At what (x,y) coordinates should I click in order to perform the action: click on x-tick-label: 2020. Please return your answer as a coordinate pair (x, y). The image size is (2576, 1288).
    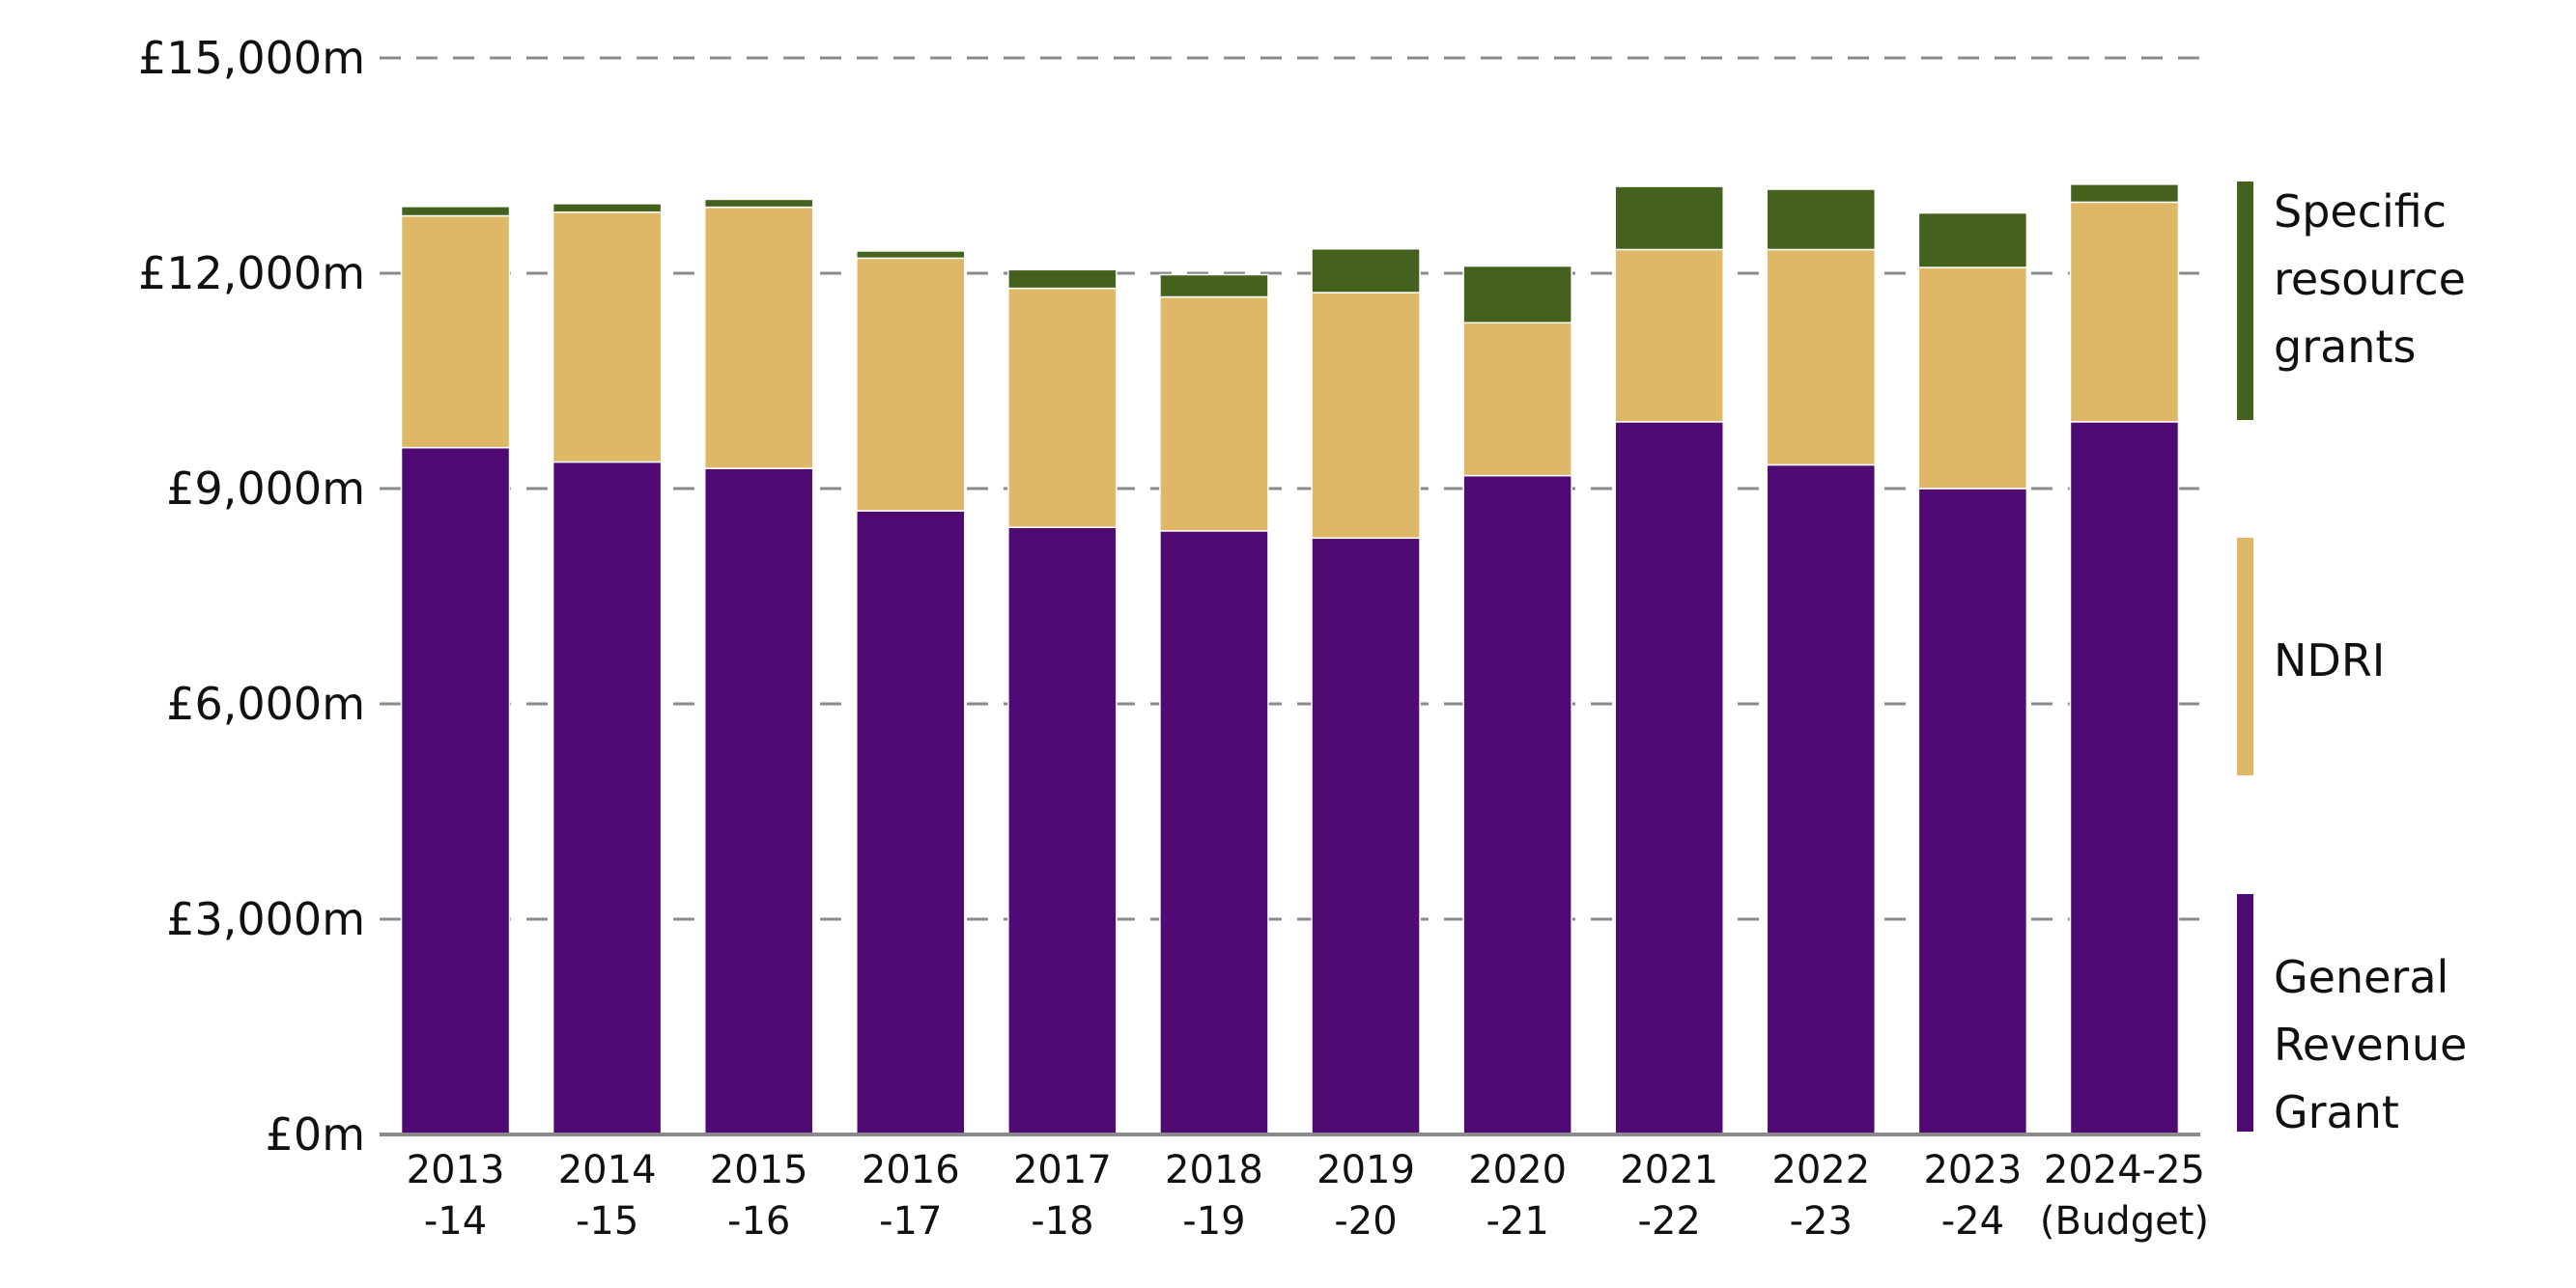
    Looking at the image, I should click on (1517, 1170).